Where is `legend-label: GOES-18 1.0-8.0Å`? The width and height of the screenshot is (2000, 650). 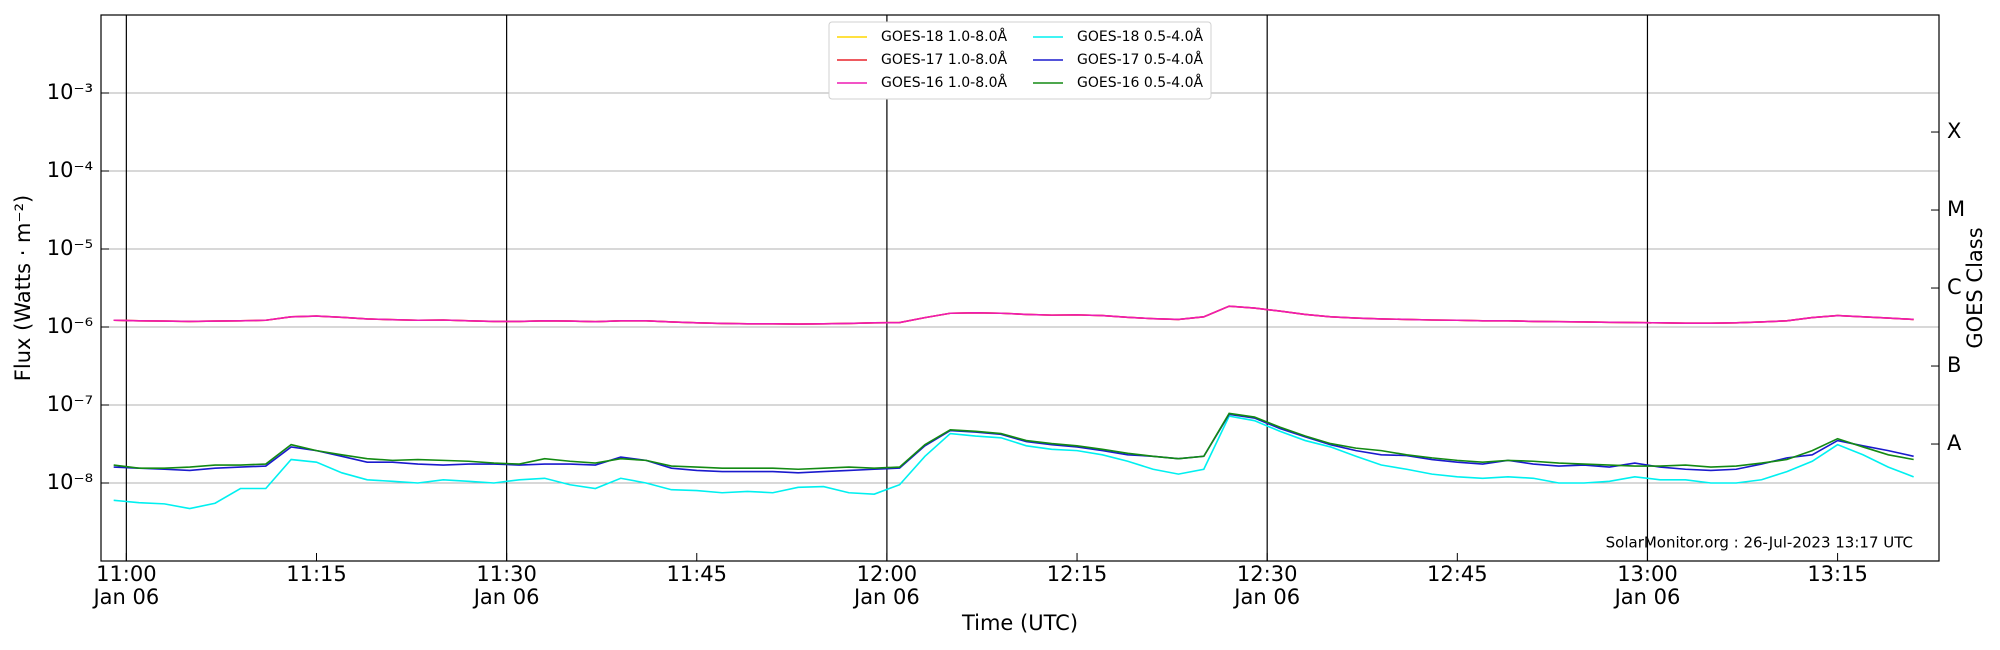 legend-label: GOES-18 1.0-8.0Å is located at coordinates (944, 36).